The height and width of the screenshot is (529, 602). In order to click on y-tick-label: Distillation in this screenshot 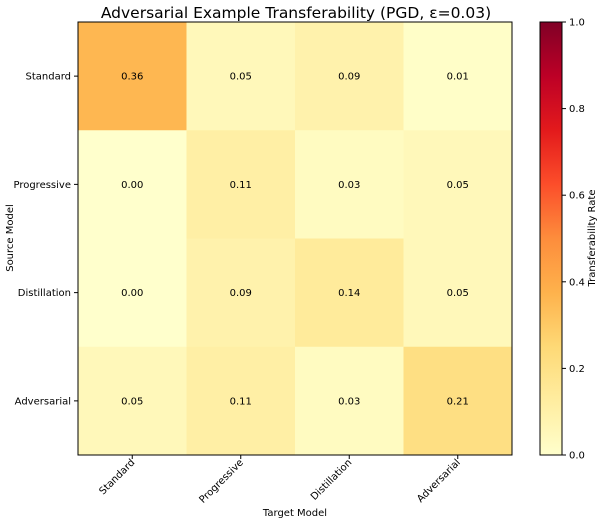, I will do `click(44, 293)`.